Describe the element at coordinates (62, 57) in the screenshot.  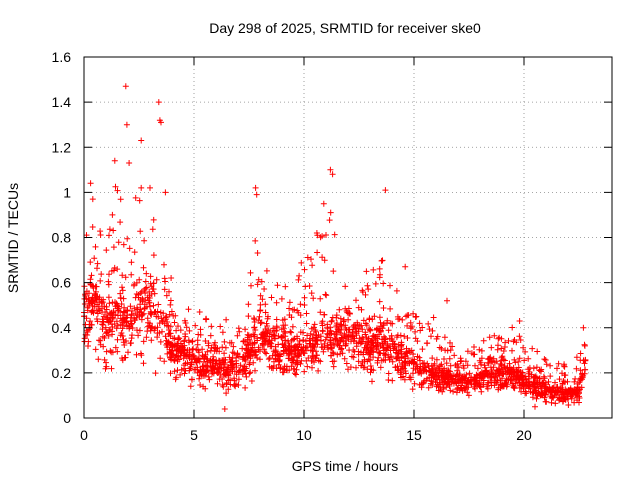
I see `y-tick-label: 1.6` at that location.